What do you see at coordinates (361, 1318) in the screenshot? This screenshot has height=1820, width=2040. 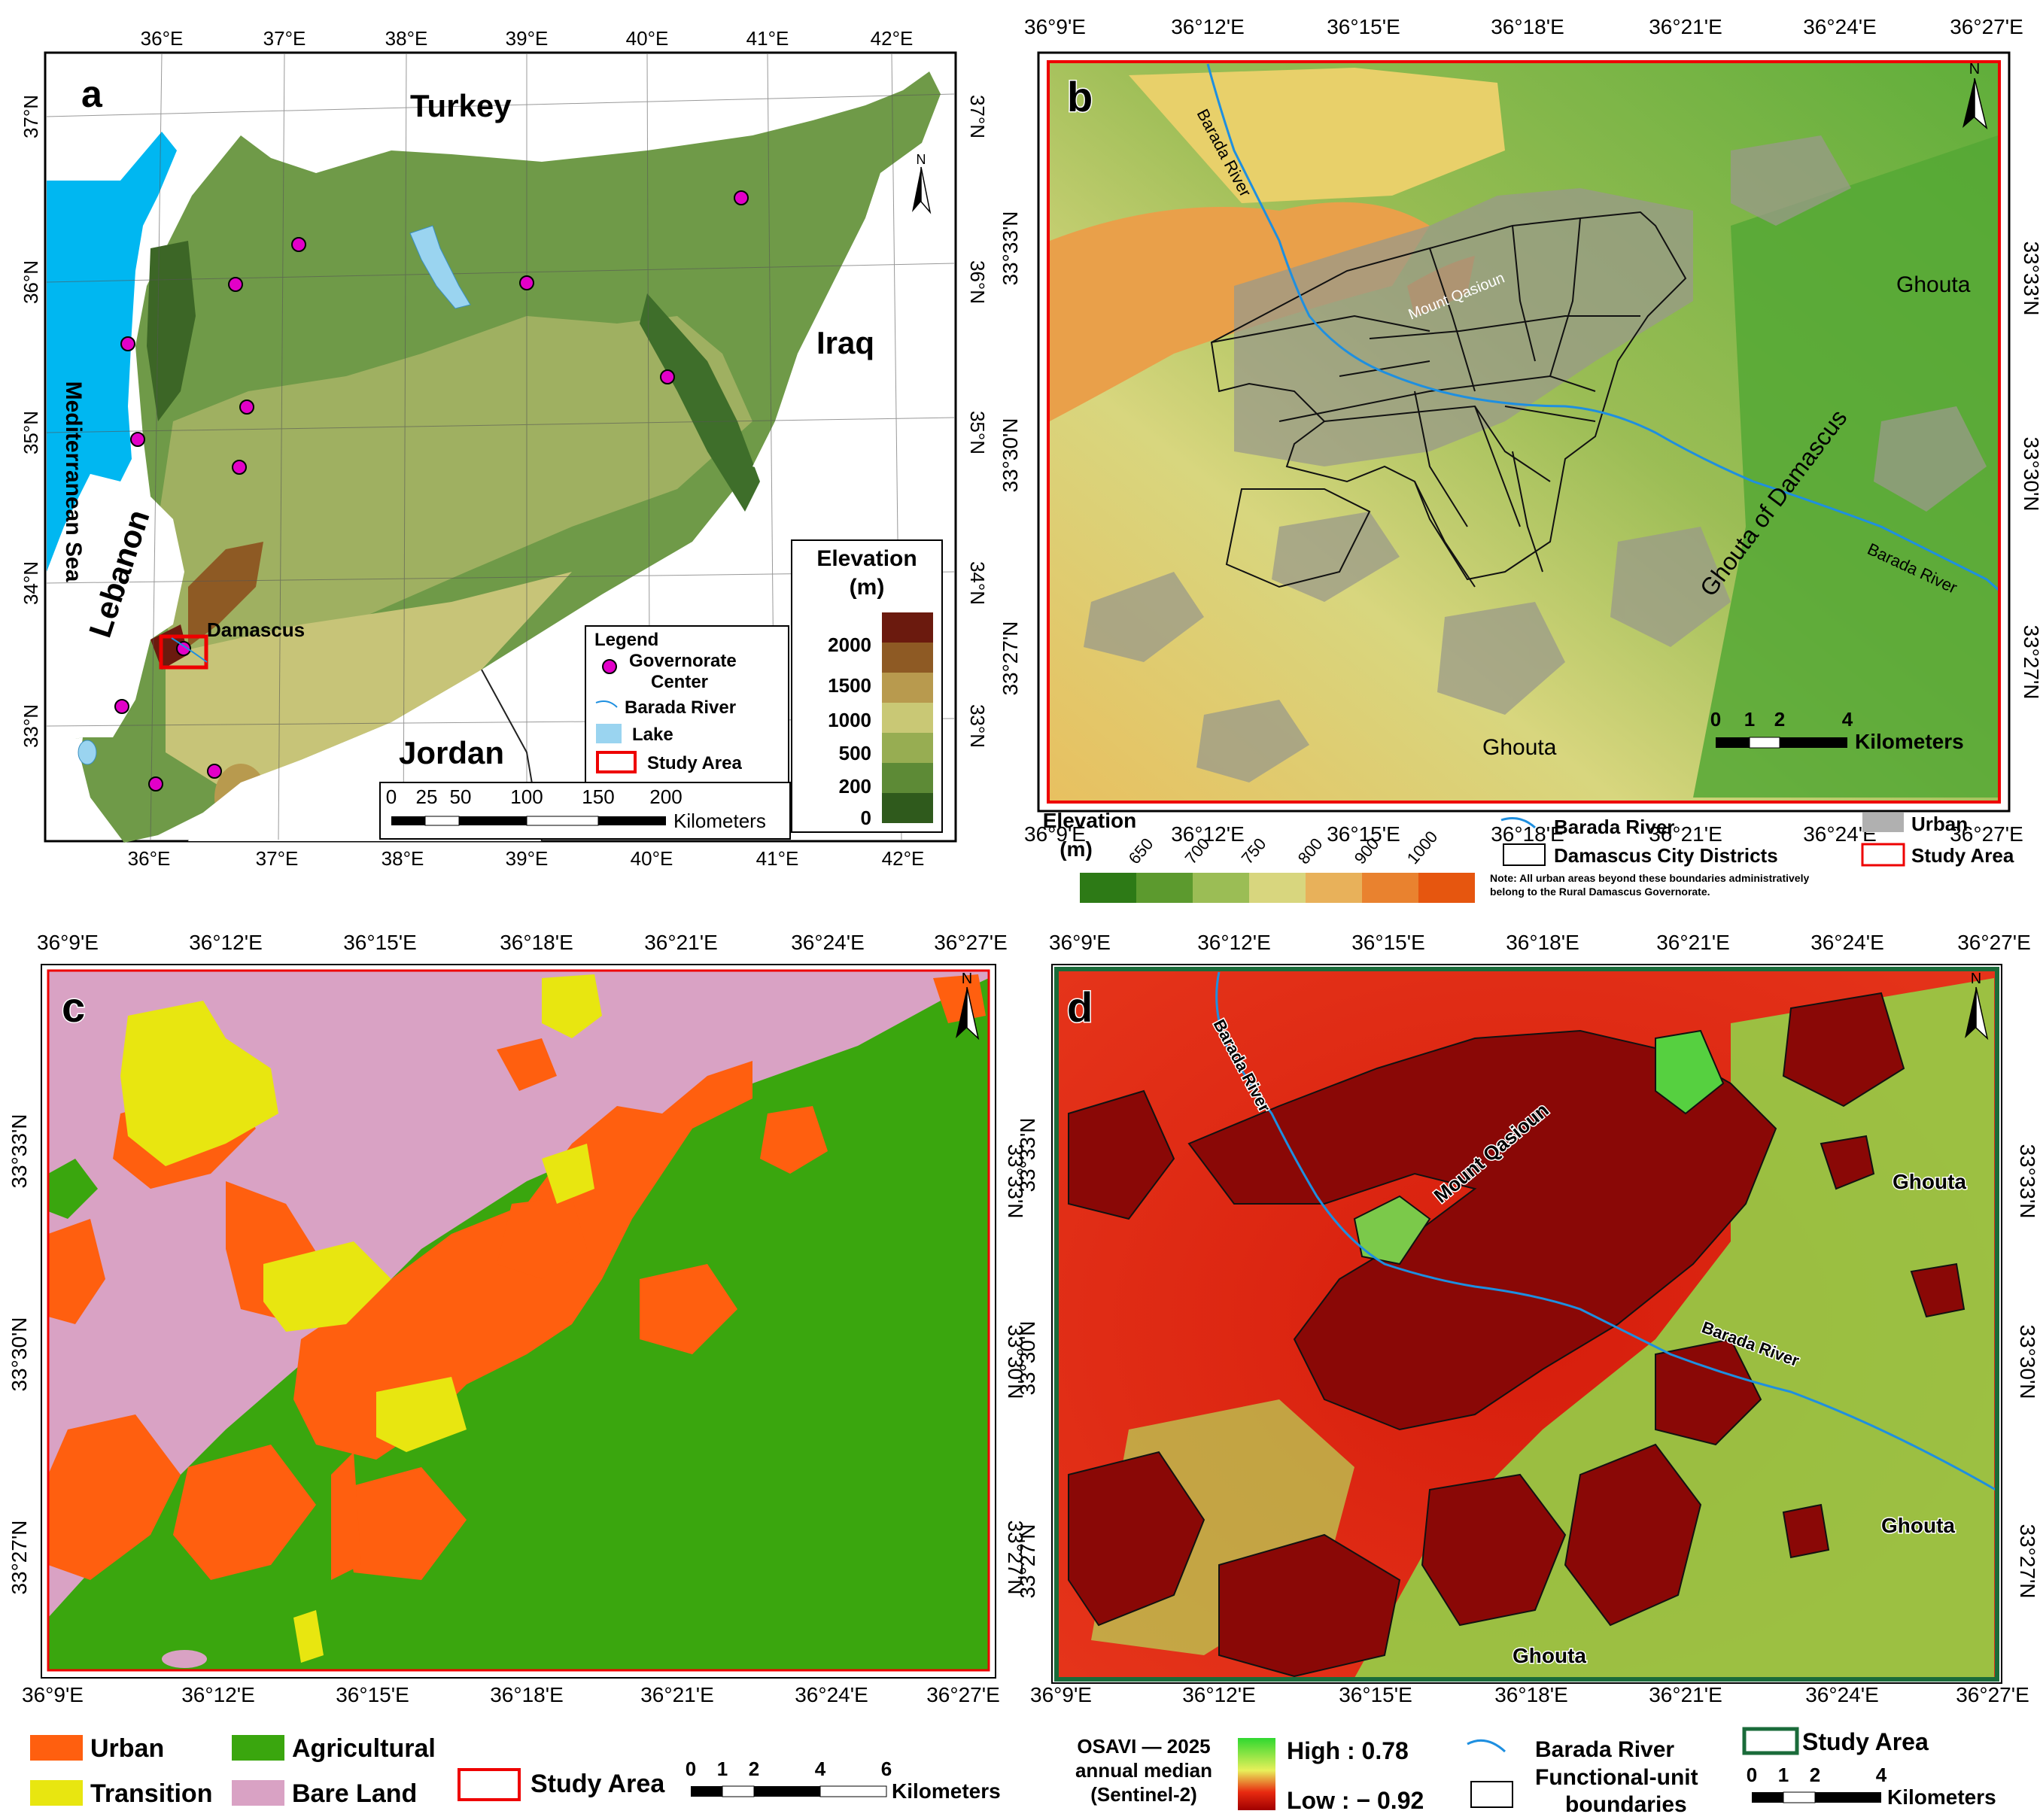 I see `c-transition` at bounding box center [361, 1318].